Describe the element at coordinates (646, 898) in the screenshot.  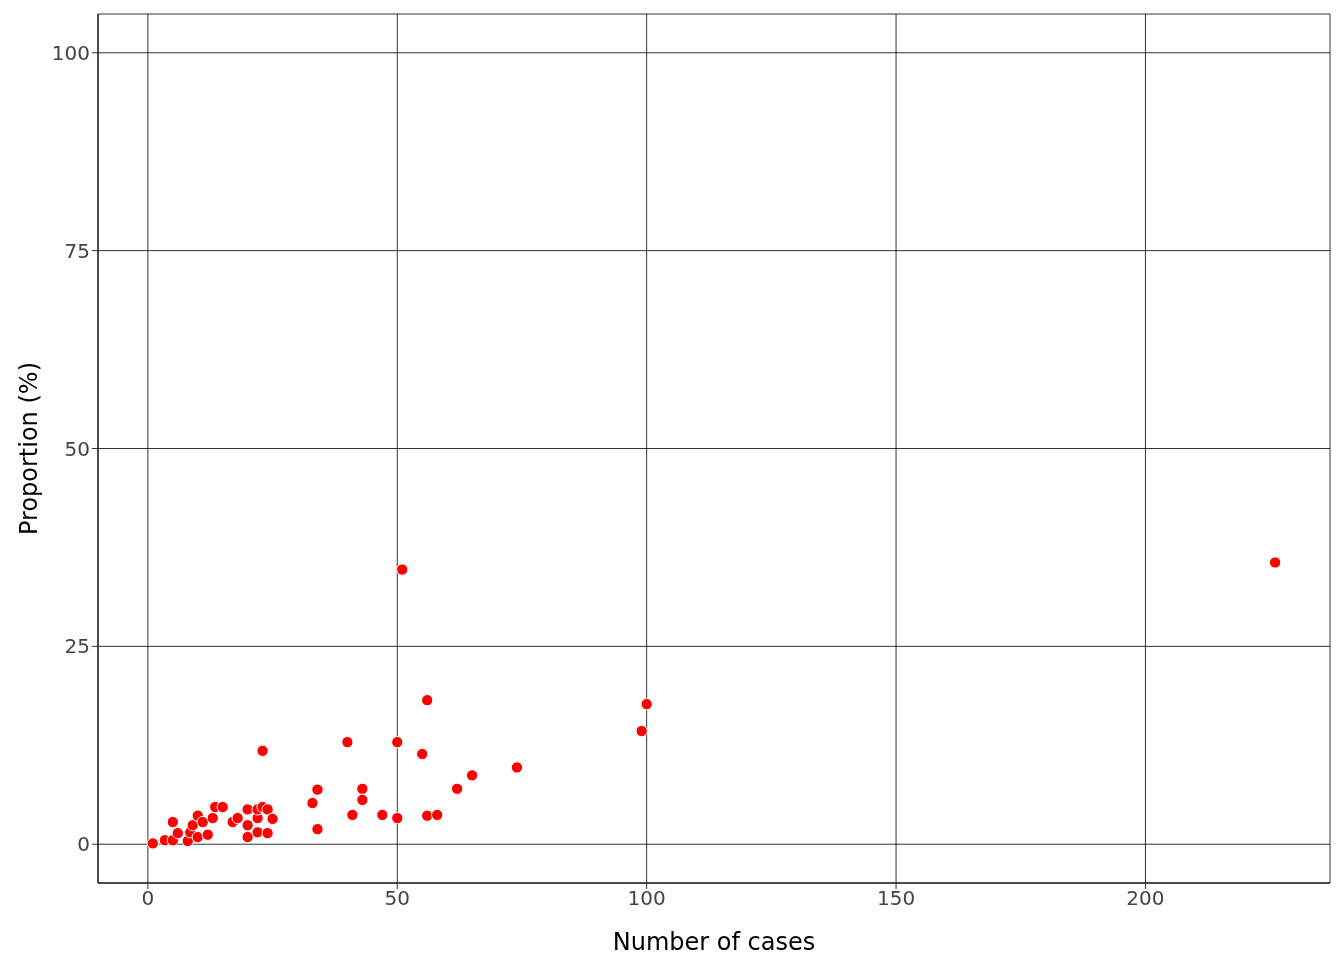
I see `x-tick-label: 100` at that location.